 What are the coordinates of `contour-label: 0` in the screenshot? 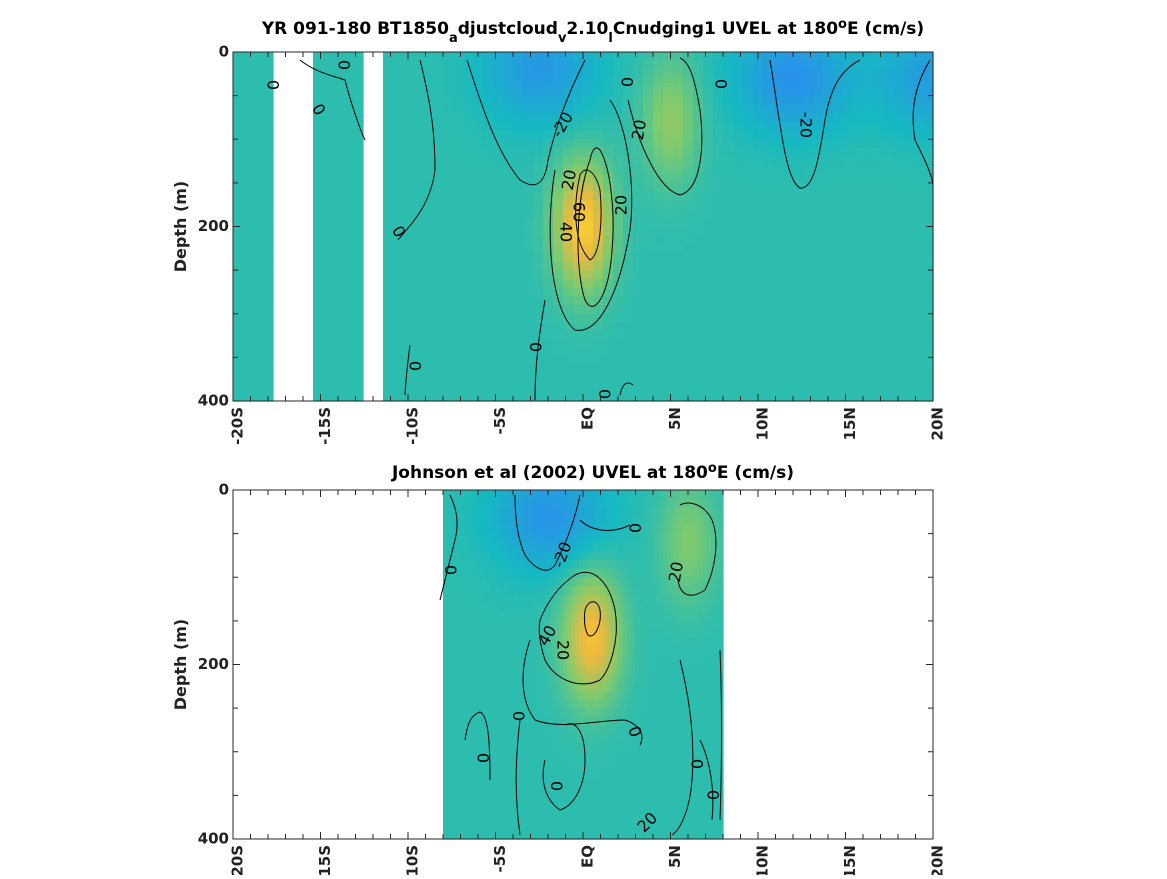 It's located at (536, 347).